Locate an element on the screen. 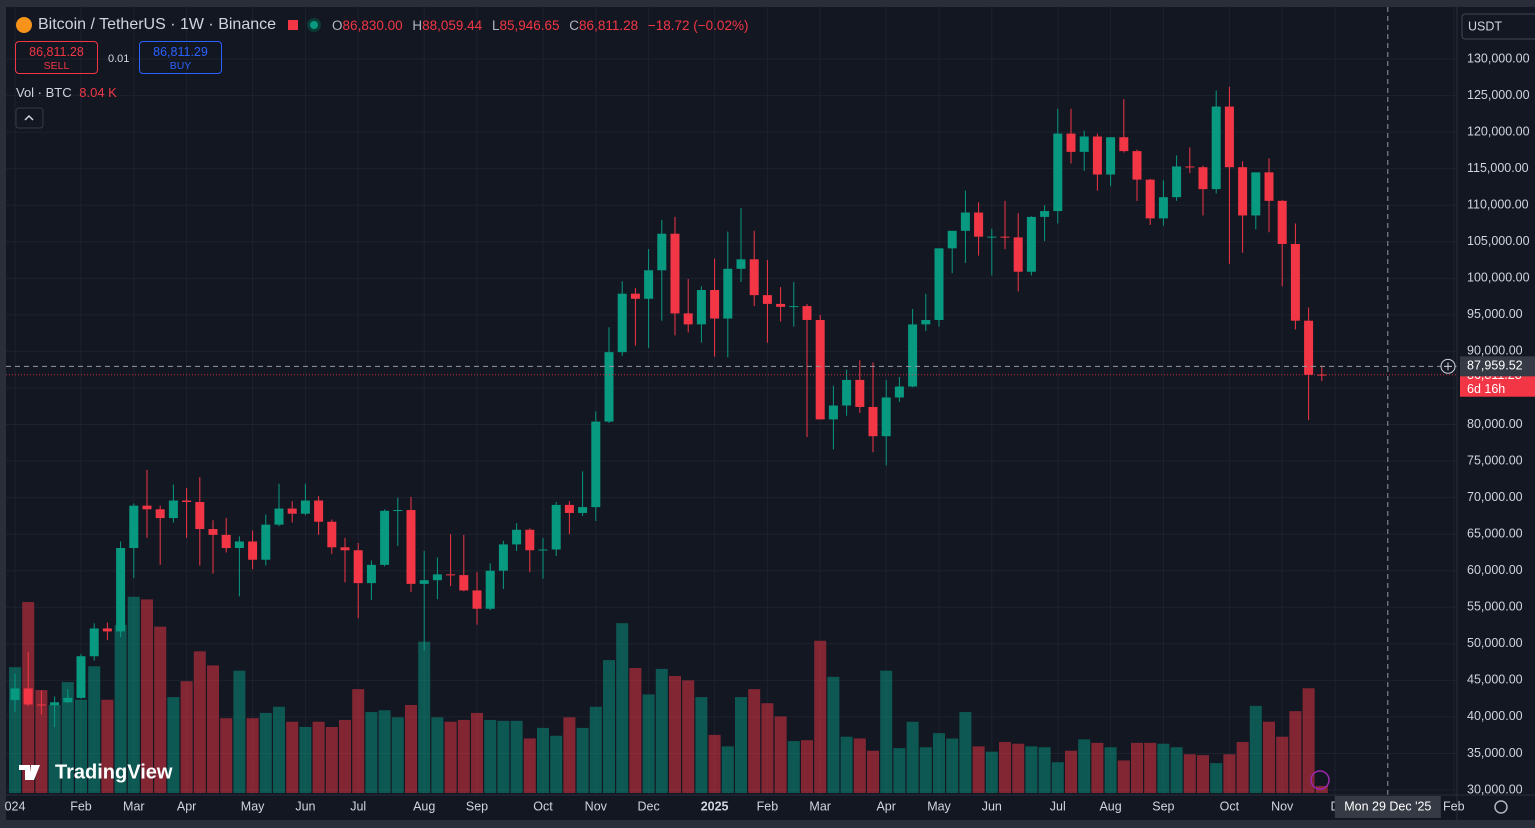 The image size is (1535, 828). x-tick-label: Aug is located at coordinates (1110, 806).